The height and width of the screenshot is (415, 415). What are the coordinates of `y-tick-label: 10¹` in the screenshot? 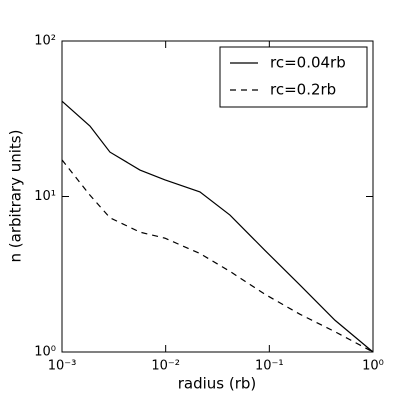 It's located at (45, 196).